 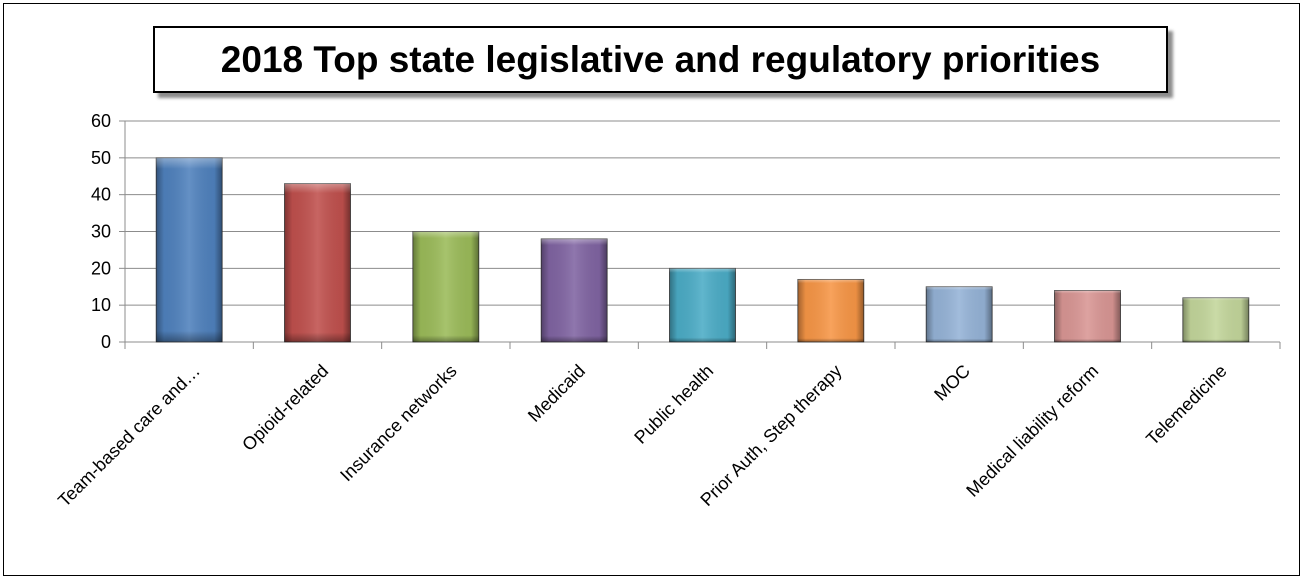 I want to click on y-tick-label: 40, so click(x=101, y=195).